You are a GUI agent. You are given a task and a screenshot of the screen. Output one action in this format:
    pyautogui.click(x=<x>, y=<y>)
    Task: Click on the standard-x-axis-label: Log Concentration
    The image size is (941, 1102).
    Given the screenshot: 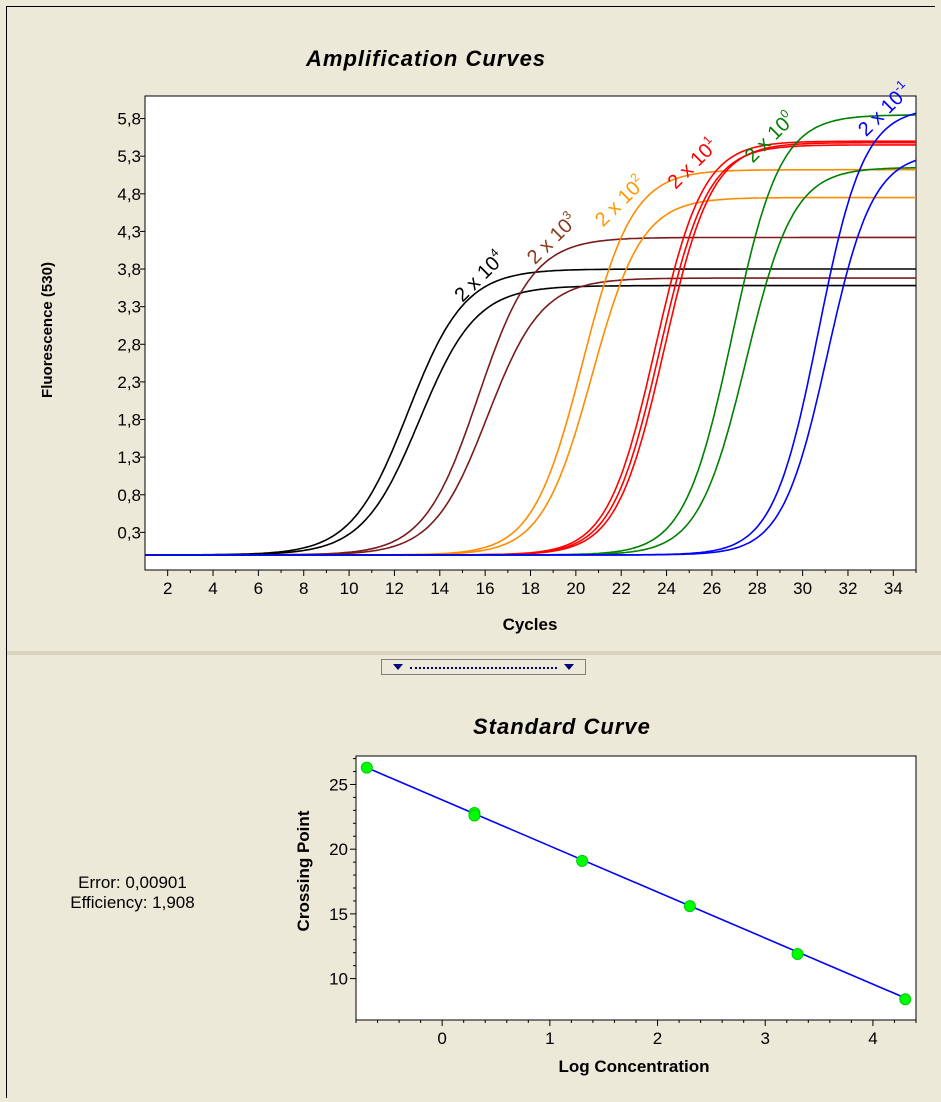 What is the action you would take?
    pyautogui.click(x=633, y=1066)
    